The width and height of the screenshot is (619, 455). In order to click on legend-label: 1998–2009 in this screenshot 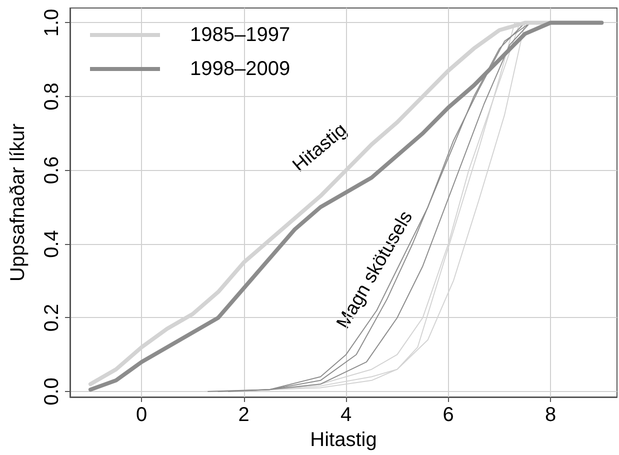, I will do `click(240, 69)`.